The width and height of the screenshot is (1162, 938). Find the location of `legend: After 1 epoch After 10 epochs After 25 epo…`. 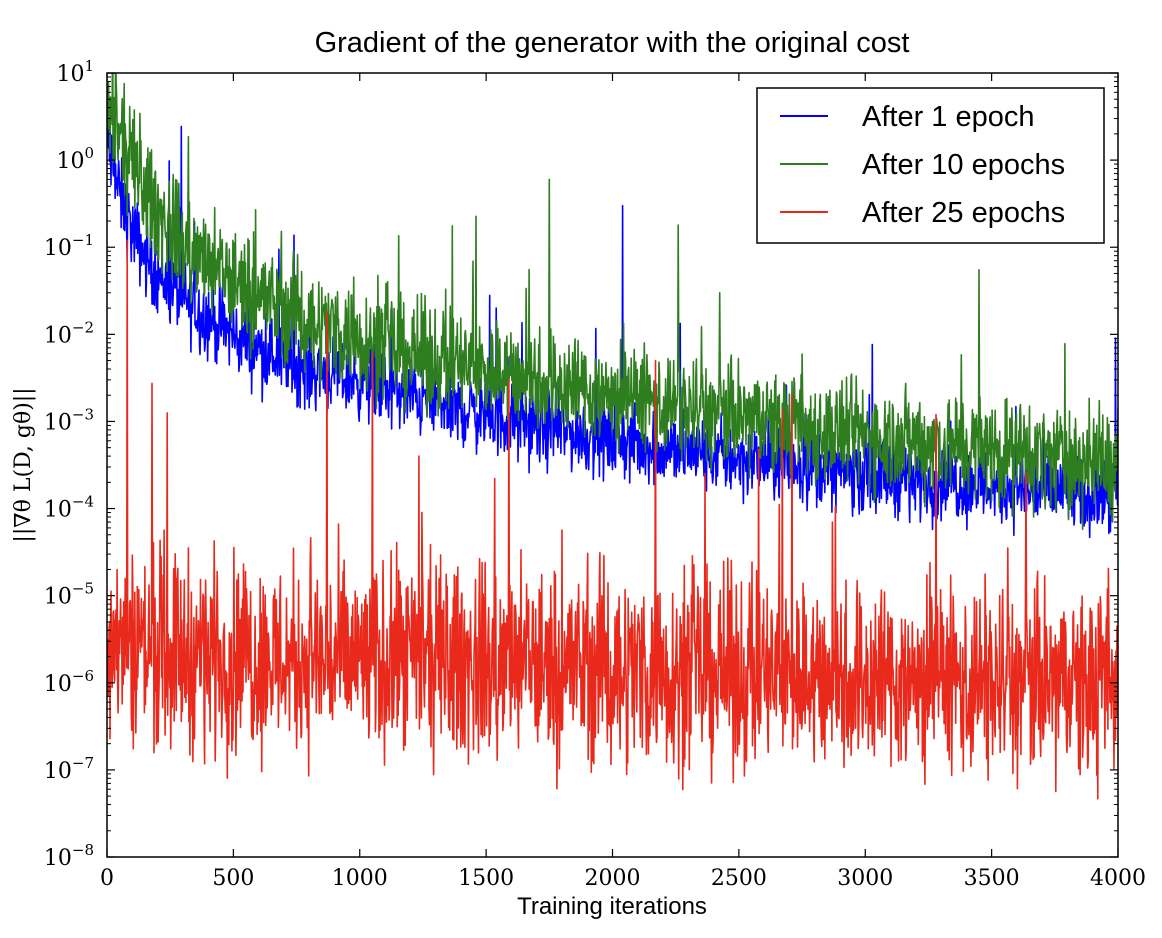

legend: After 1 epoch After 10 epochs After 25 epo… is located at coordinates (930, 165).